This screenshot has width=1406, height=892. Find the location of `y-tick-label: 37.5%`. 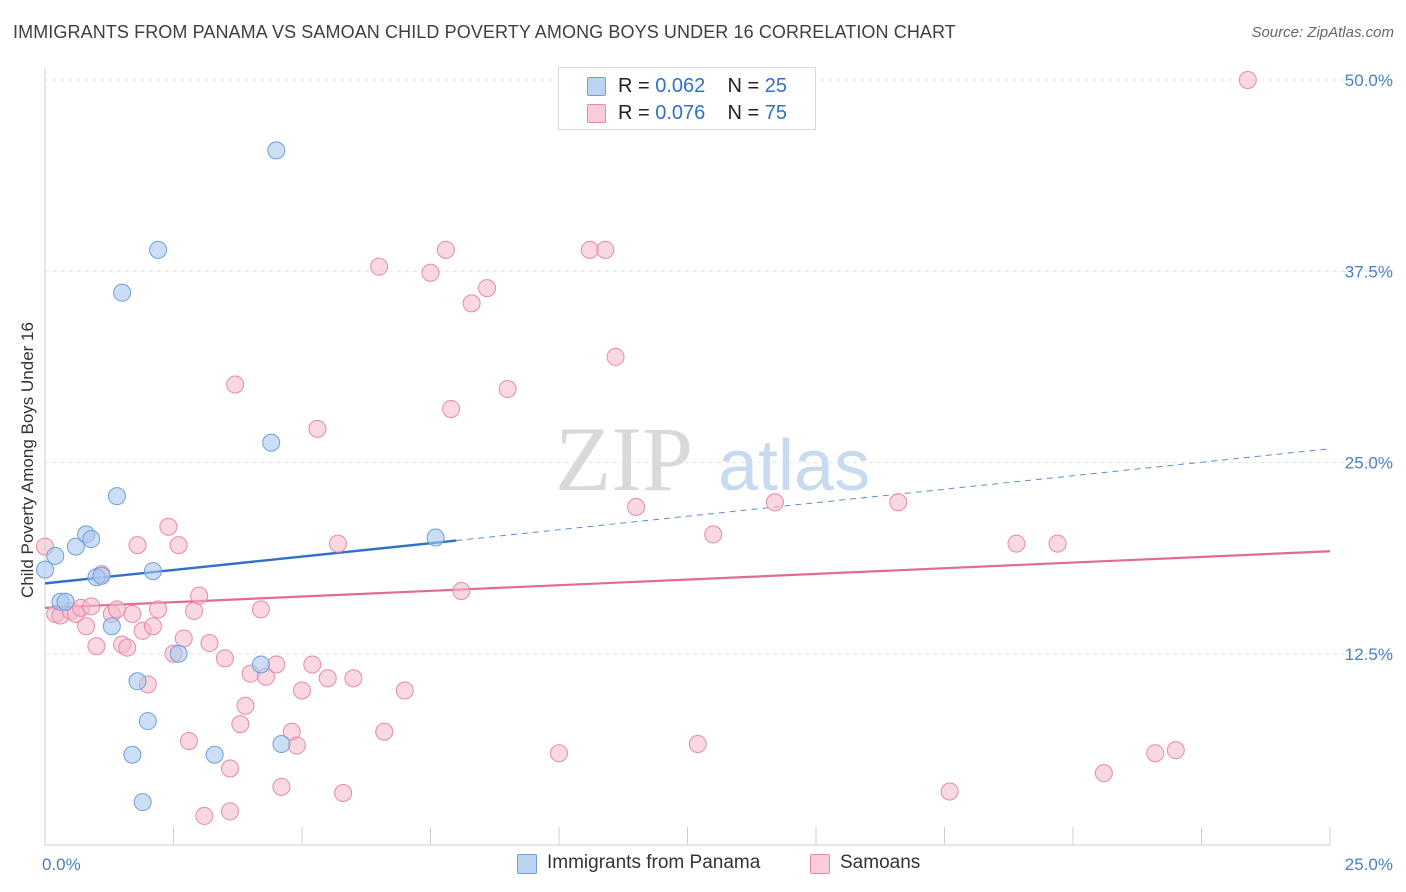

y-tick-label: 37.5% is located at coordinates (1369, 271).